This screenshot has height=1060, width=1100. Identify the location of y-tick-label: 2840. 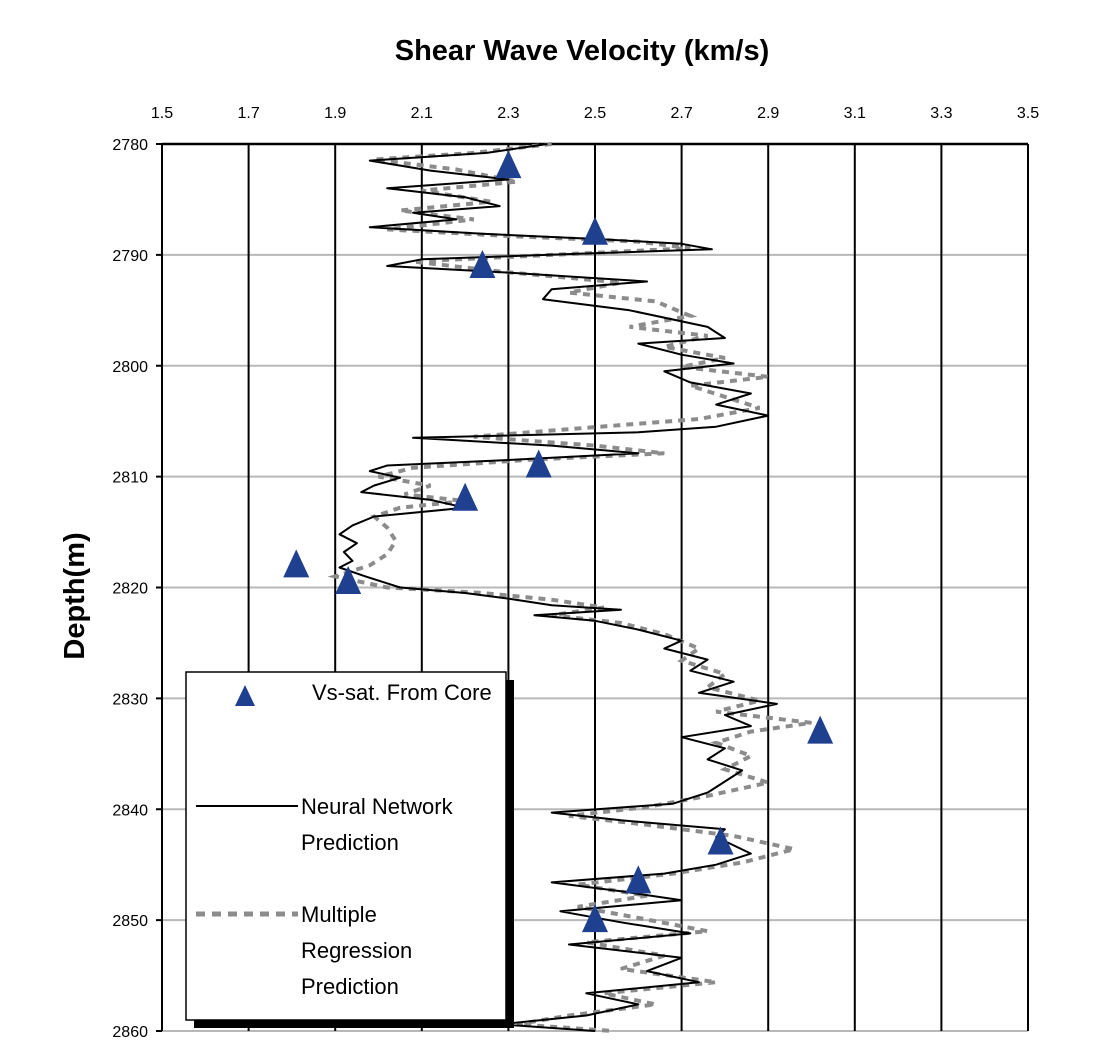
(130, 810).